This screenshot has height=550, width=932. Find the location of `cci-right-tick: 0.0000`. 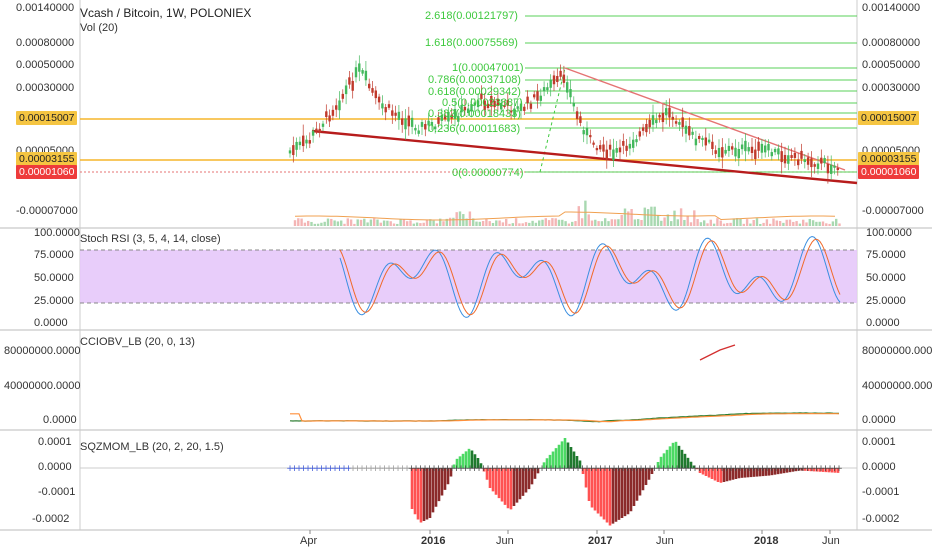

cci-right-tick: 0.0000 is located at coordinates (879, 420).